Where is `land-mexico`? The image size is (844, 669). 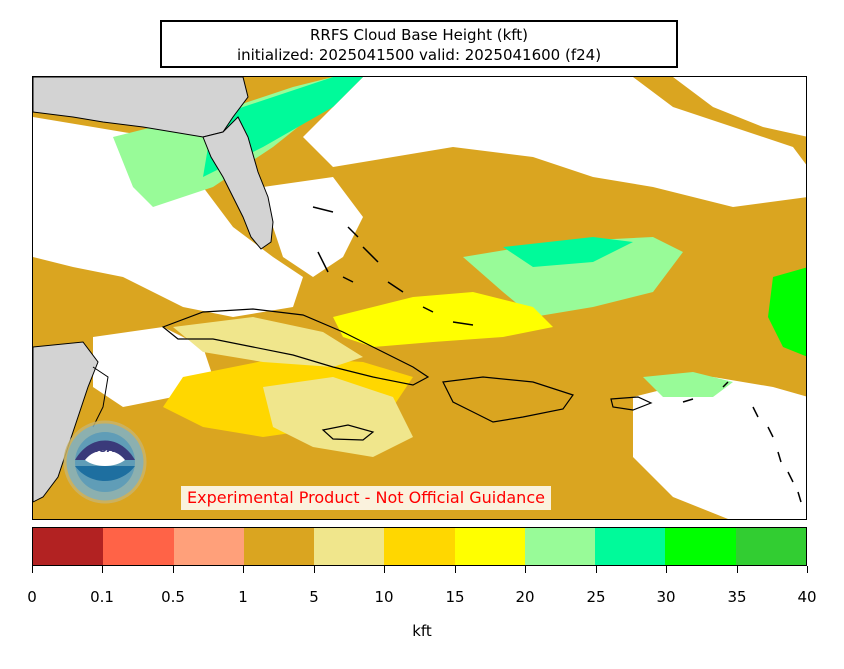 land-mexico is located at coordinates (66, 422).